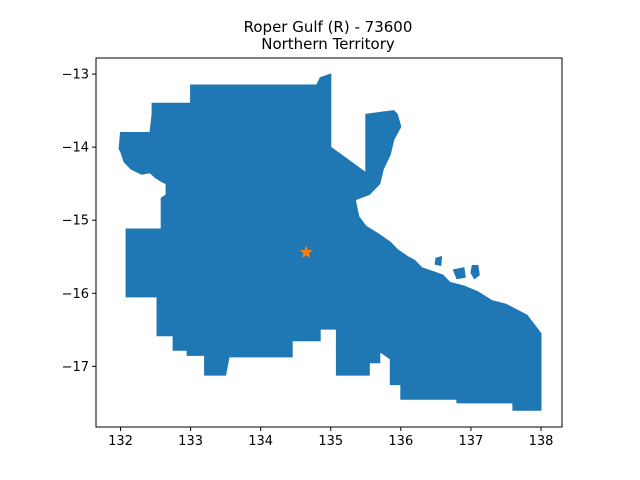  Describe the element at coordinates (541, 441) in the screenshot. I see `x-tick-label: 138` at that location.